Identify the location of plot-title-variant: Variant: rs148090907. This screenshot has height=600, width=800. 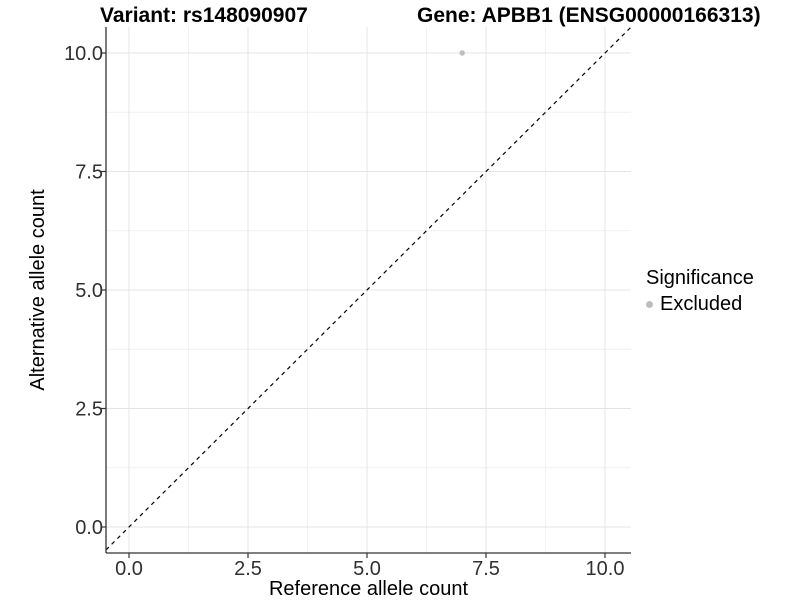
(204, 15).